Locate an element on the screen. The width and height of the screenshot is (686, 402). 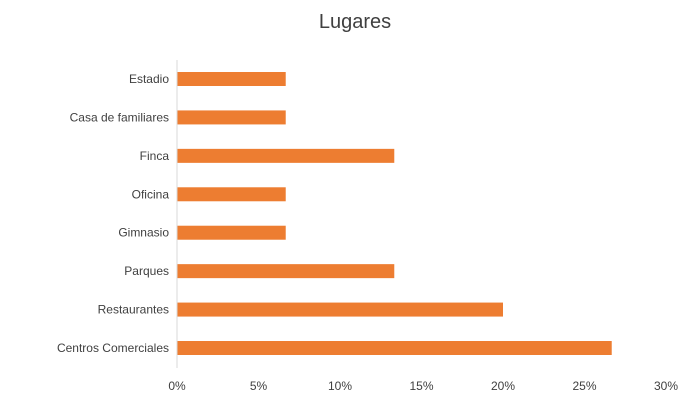
category-label: Estadio is located at coordinates (149, 79).